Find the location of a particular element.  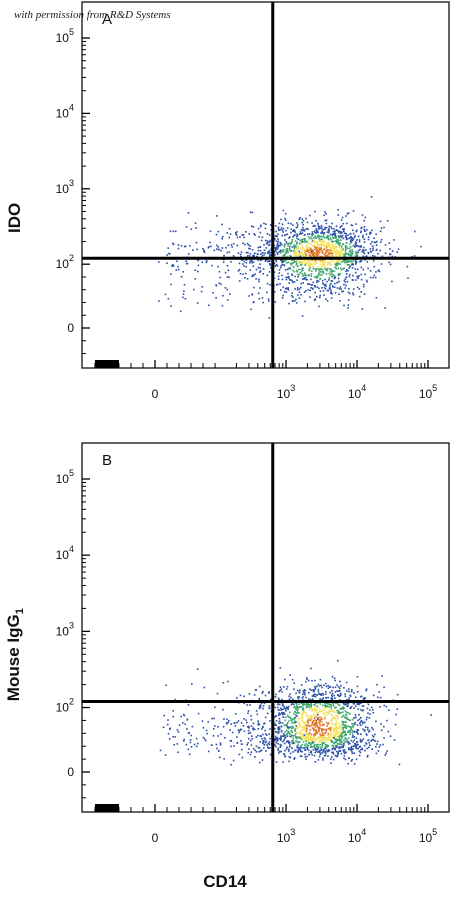

y-axis-label-b: Mouse IgG1 is located at coordinates (15, 655).